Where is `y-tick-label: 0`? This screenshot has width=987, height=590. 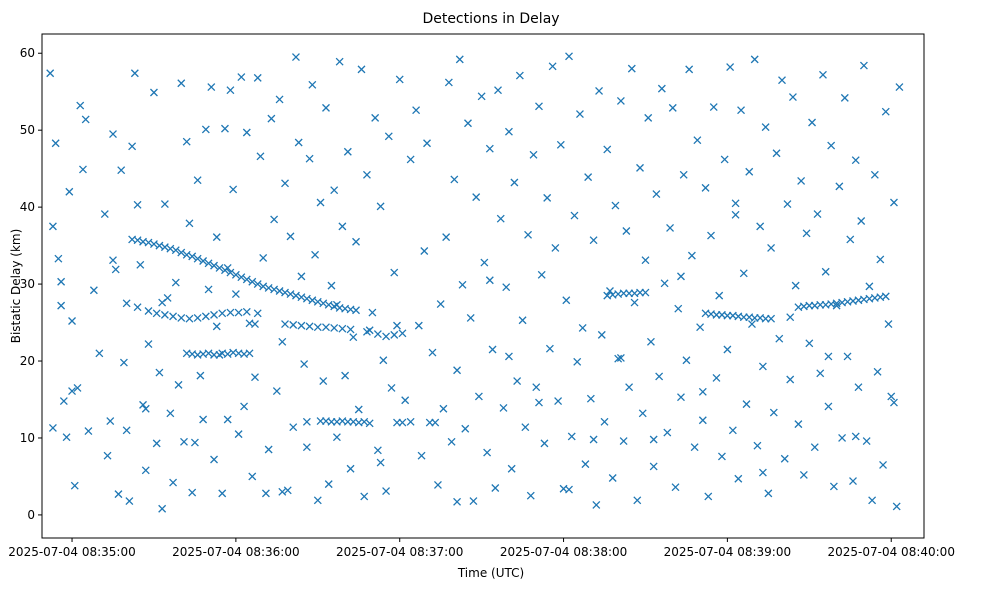 y-tick-label: 0 is located at coordinates (31, 515).